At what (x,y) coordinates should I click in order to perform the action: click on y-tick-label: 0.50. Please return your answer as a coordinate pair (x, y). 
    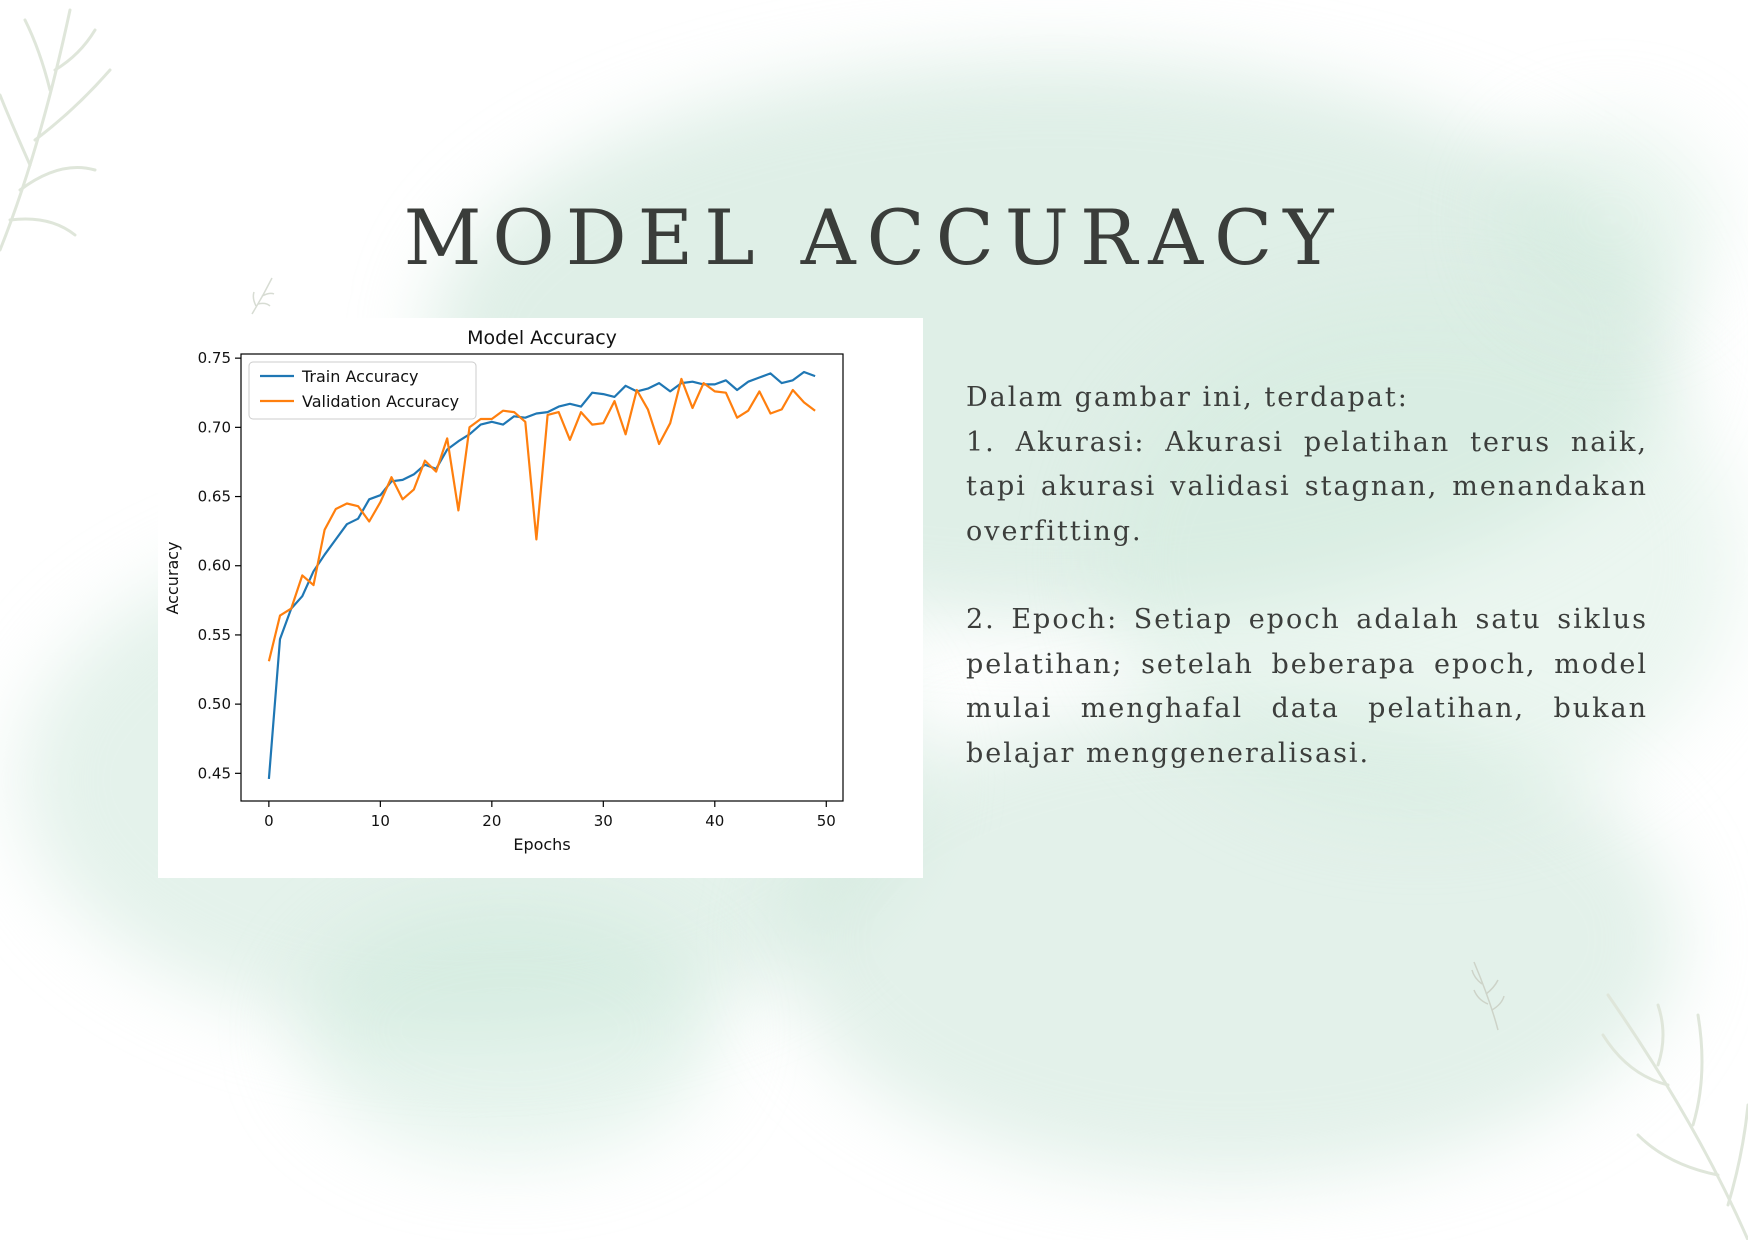
    Looking at the image, I should click on (214, 704).